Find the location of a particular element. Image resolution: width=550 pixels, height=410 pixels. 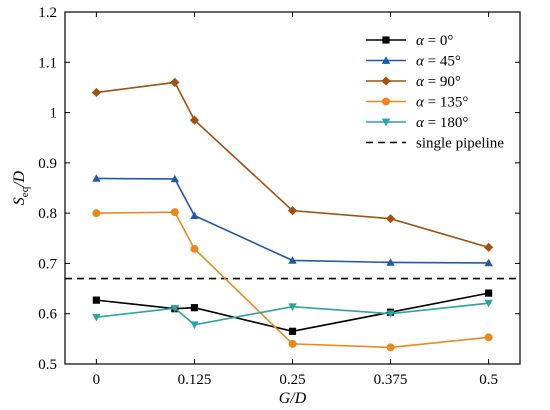

y-tick-label-0: 0.5 is located at coordinates (47, 365).